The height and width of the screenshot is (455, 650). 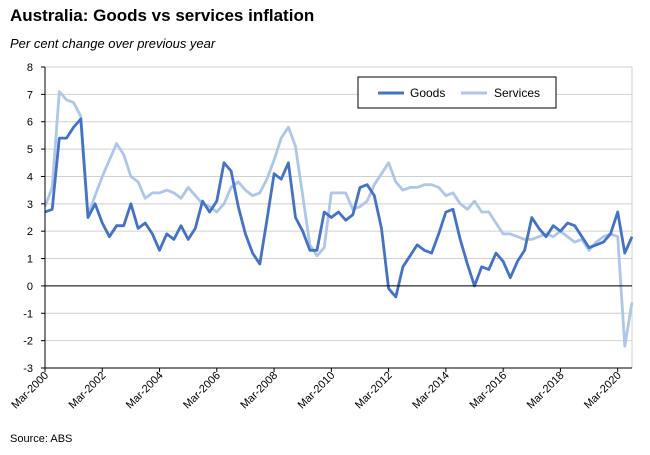 What do you see at coordinates (517, 93) in the screenshot?
I see `legend-label-services: Services` at bounding box center [517, 93].